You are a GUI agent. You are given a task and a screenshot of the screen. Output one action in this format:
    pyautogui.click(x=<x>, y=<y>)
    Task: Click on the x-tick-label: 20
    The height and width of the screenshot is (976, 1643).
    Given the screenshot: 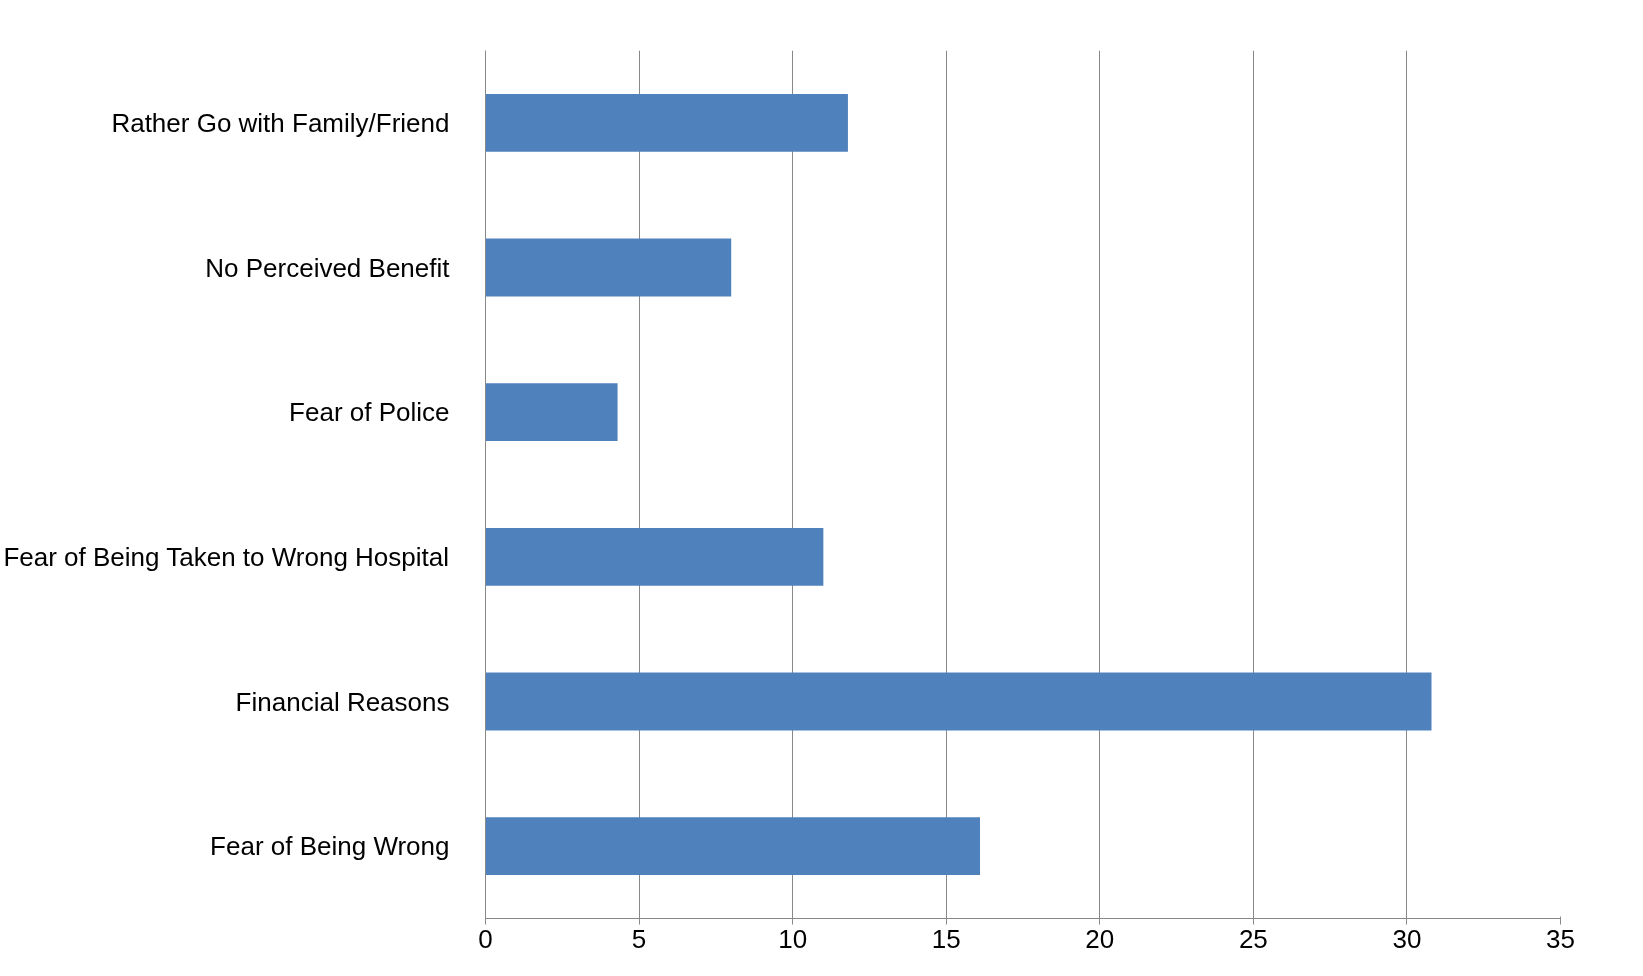 What is the action you would take?
    pyautogui.click(x=1100, y=938)
    